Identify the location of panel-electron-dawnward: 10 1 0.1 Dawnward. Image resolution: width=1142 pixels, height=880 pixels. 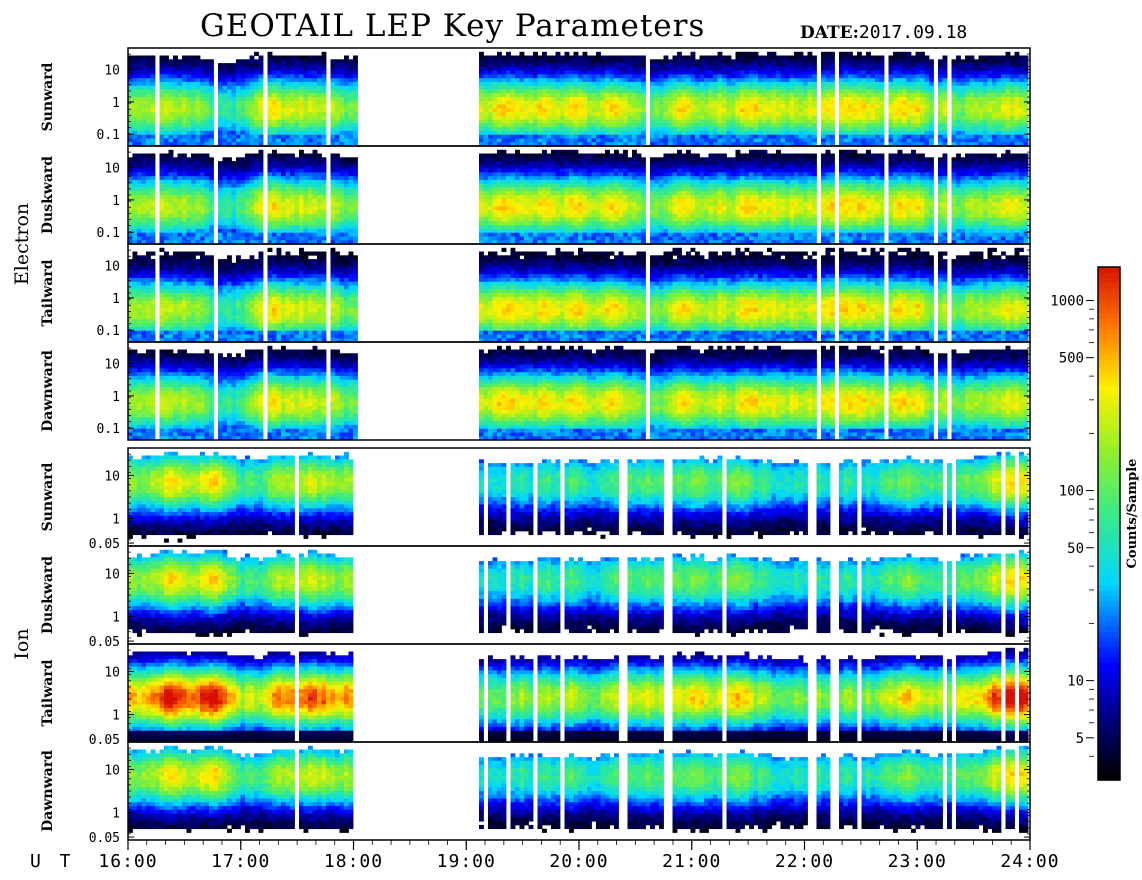
(535, 391).